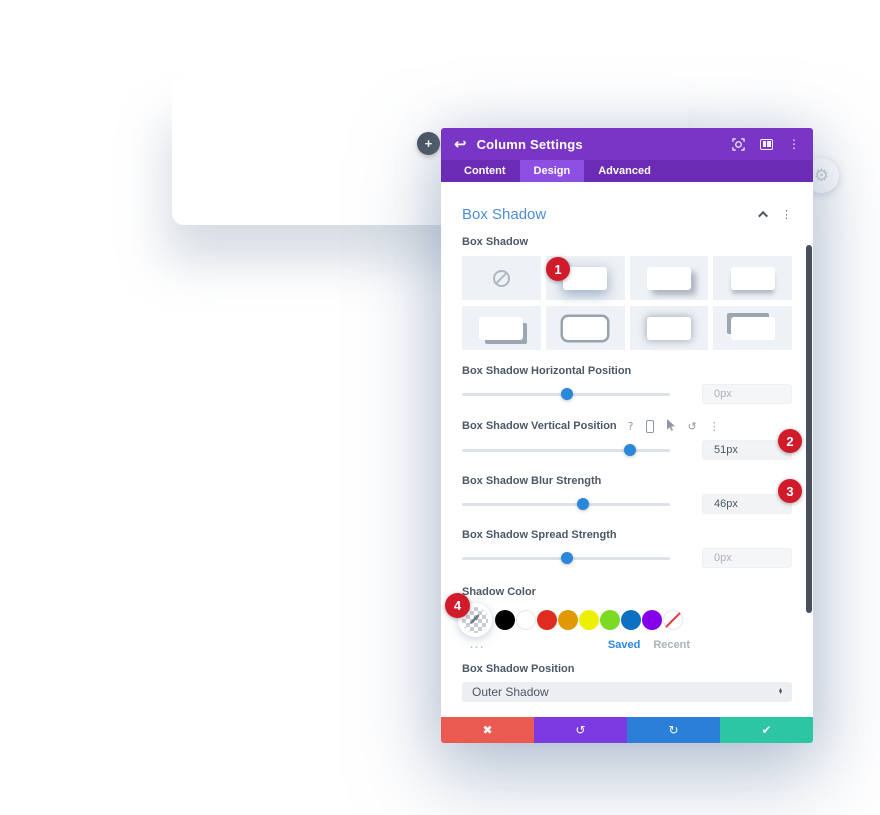 This screenshot has height=815, width=880. I want to click on reset-icon: ↺, so click(692, 426).